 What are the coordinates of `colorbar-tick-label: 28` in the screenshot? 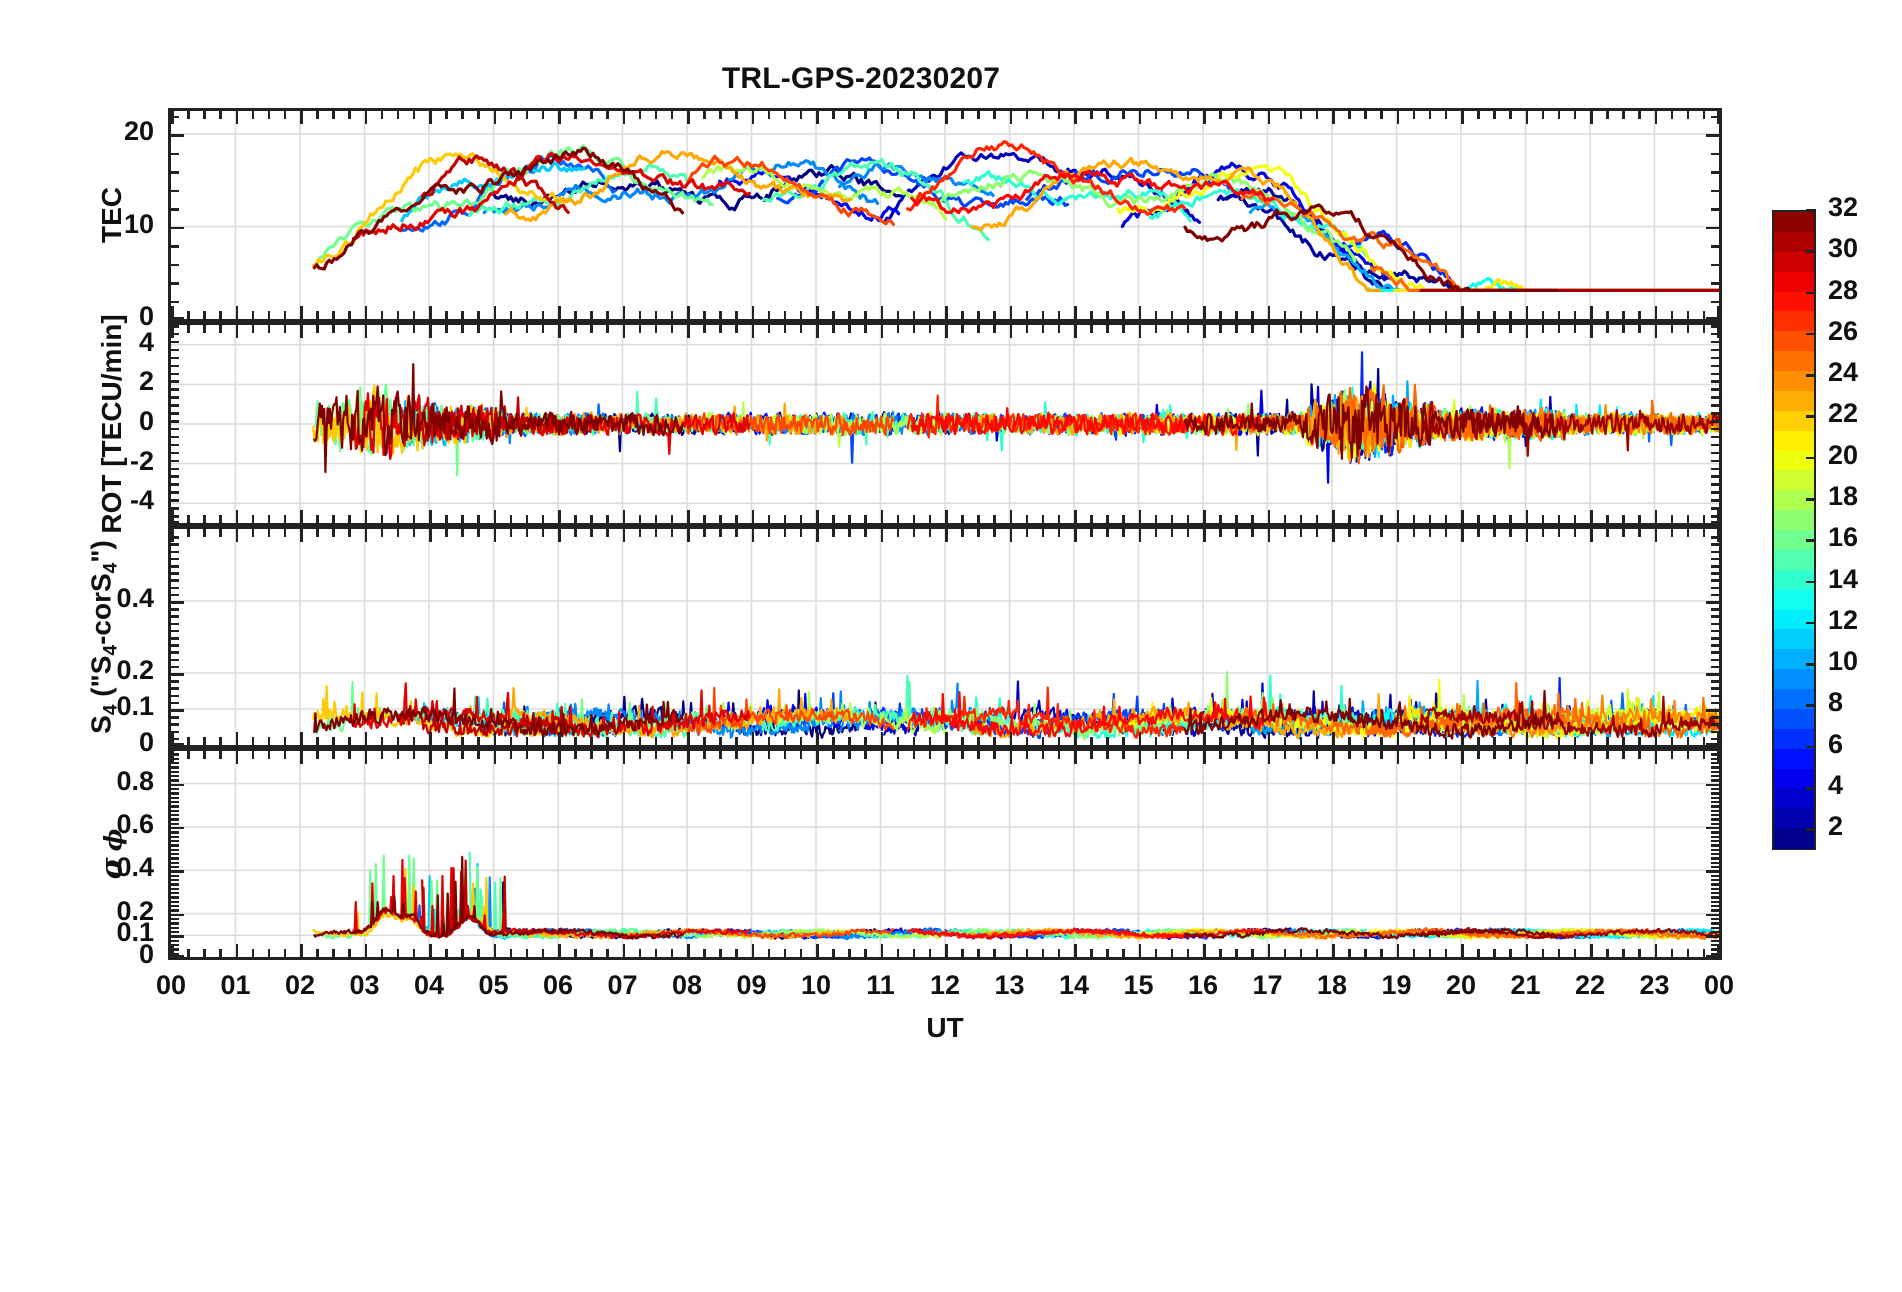 It's located at (1843, 289).